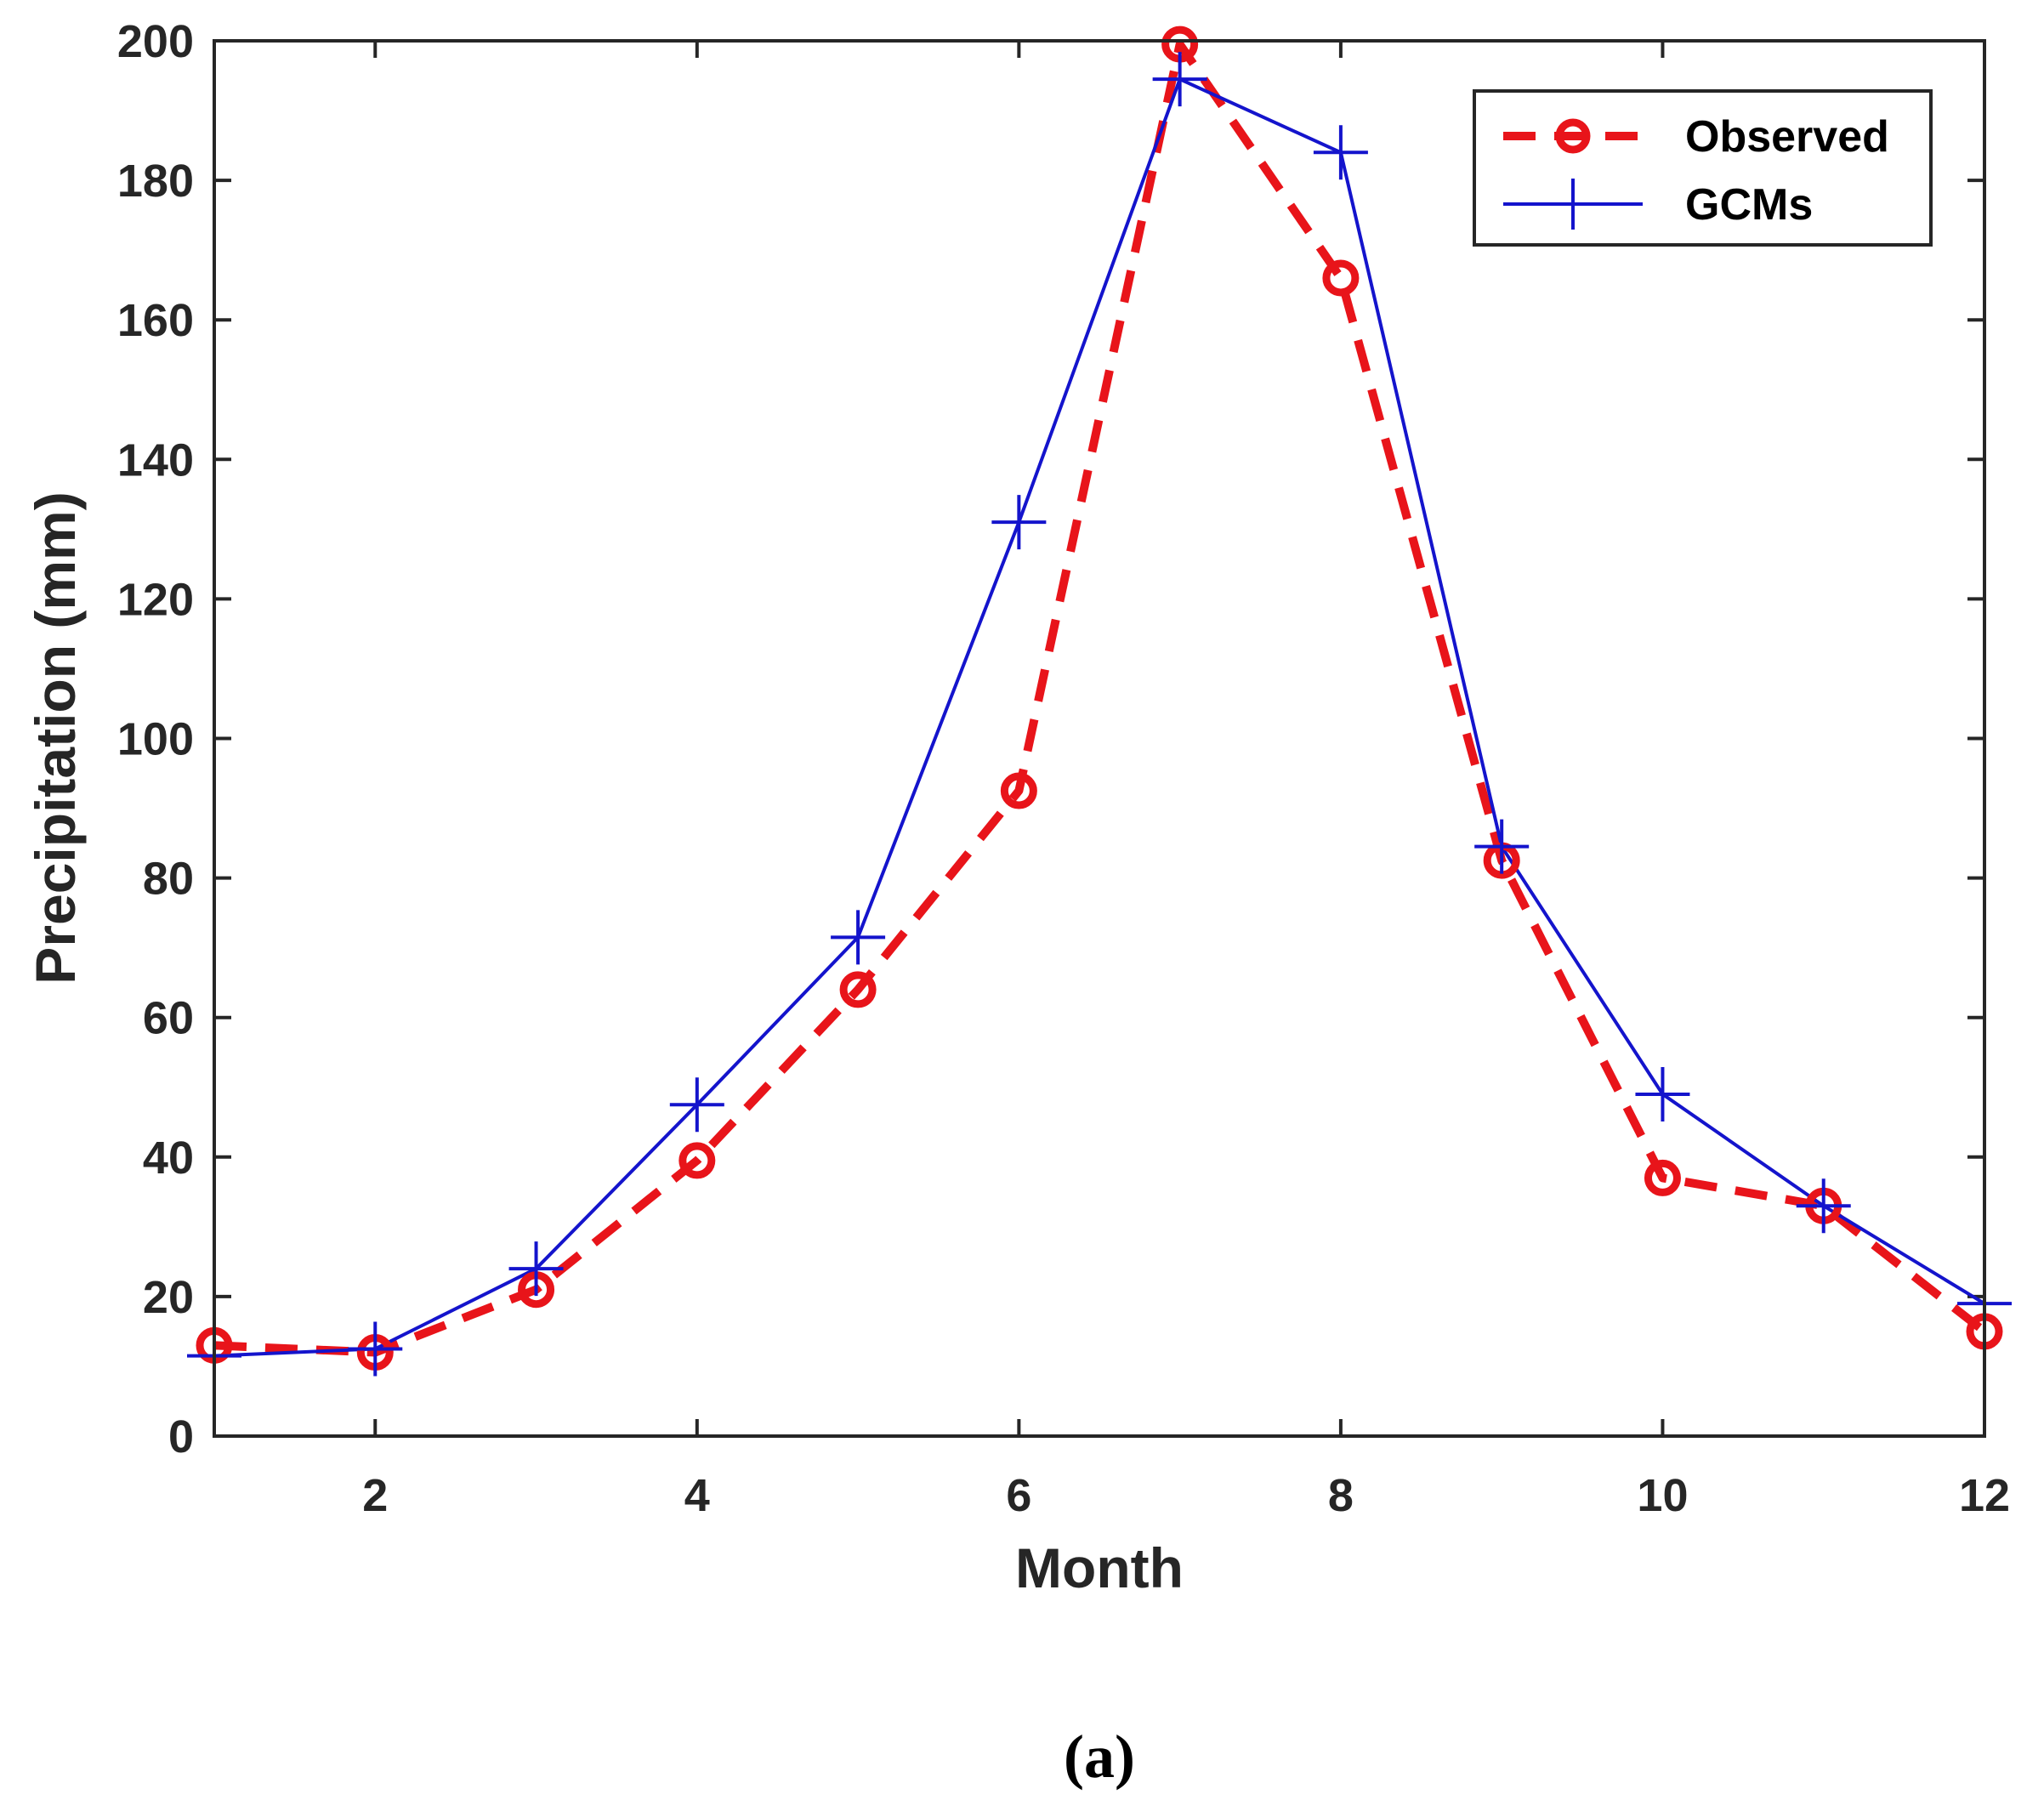  I want to click on legend-observed-marker, so click(1573, 136).